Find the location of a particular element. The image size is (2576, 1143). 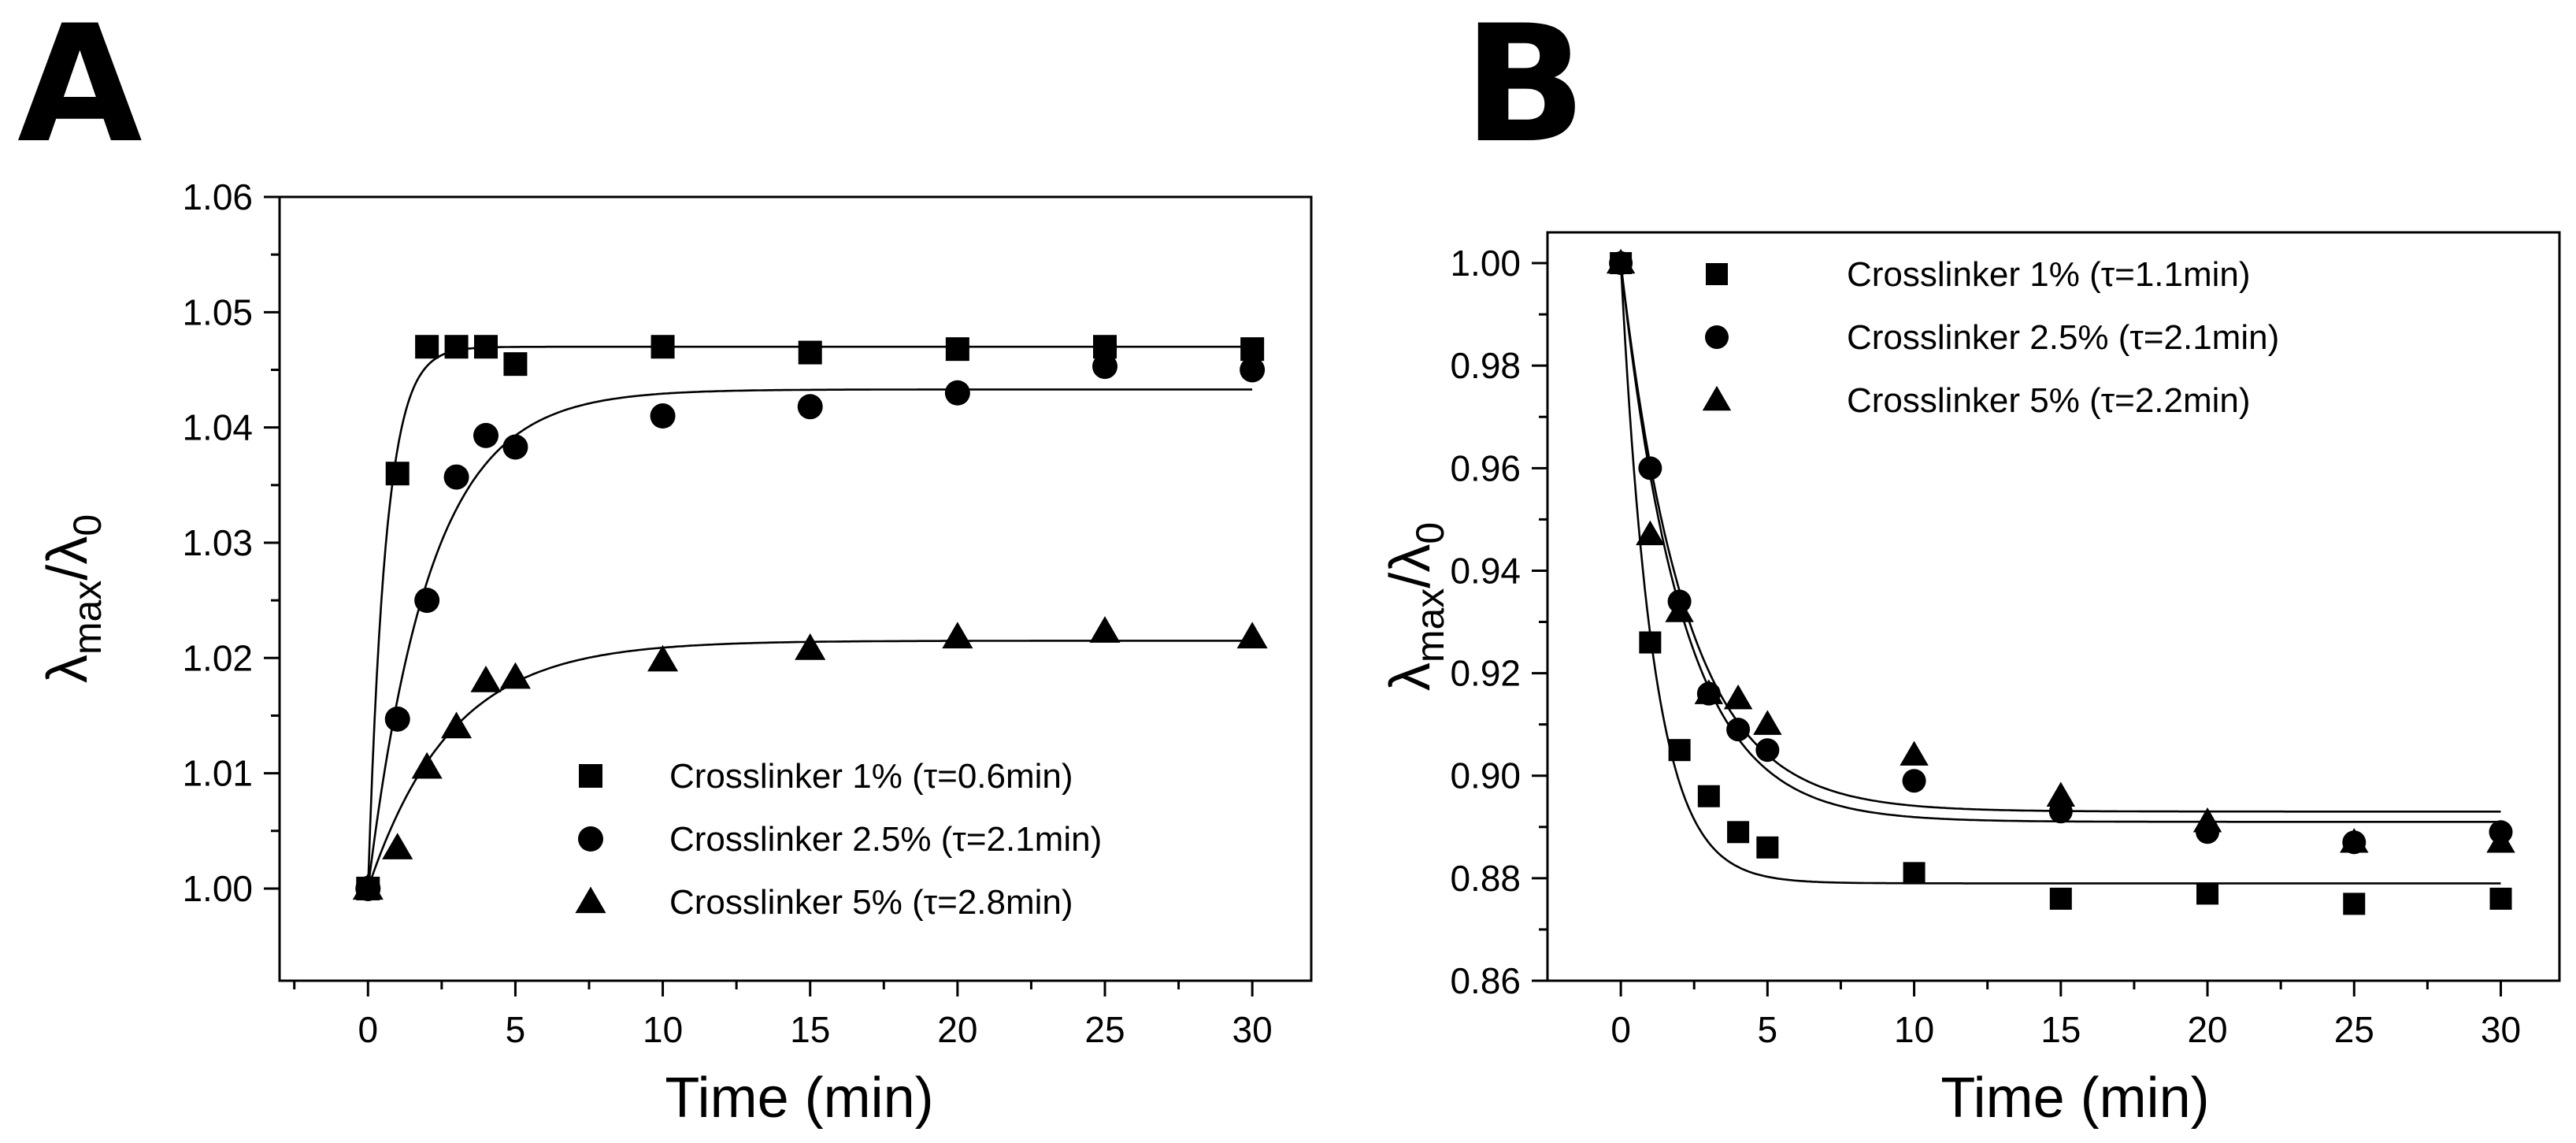

panel-b-letter: B is located at coordinates (1524, 89).